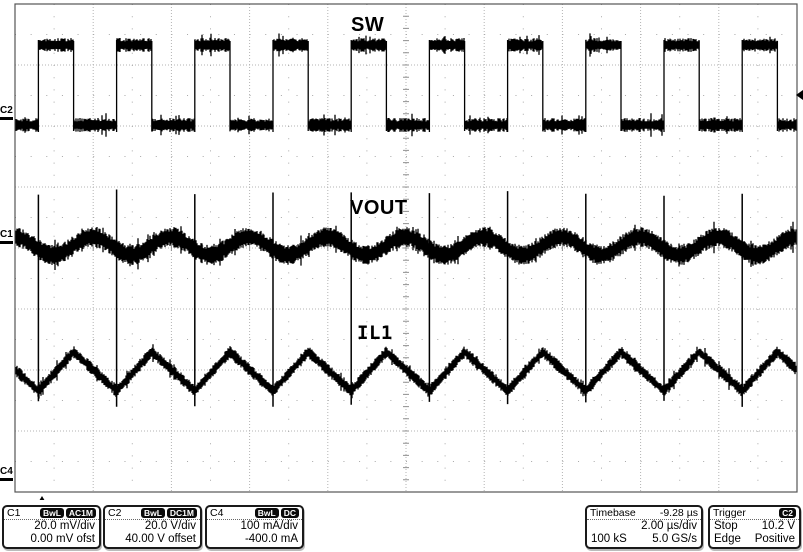 The height and width of the screenshot is (552, 803). Describe the element at coordinates (799, 95) in the screenshot. I see `trigger-level-marker` at that location.